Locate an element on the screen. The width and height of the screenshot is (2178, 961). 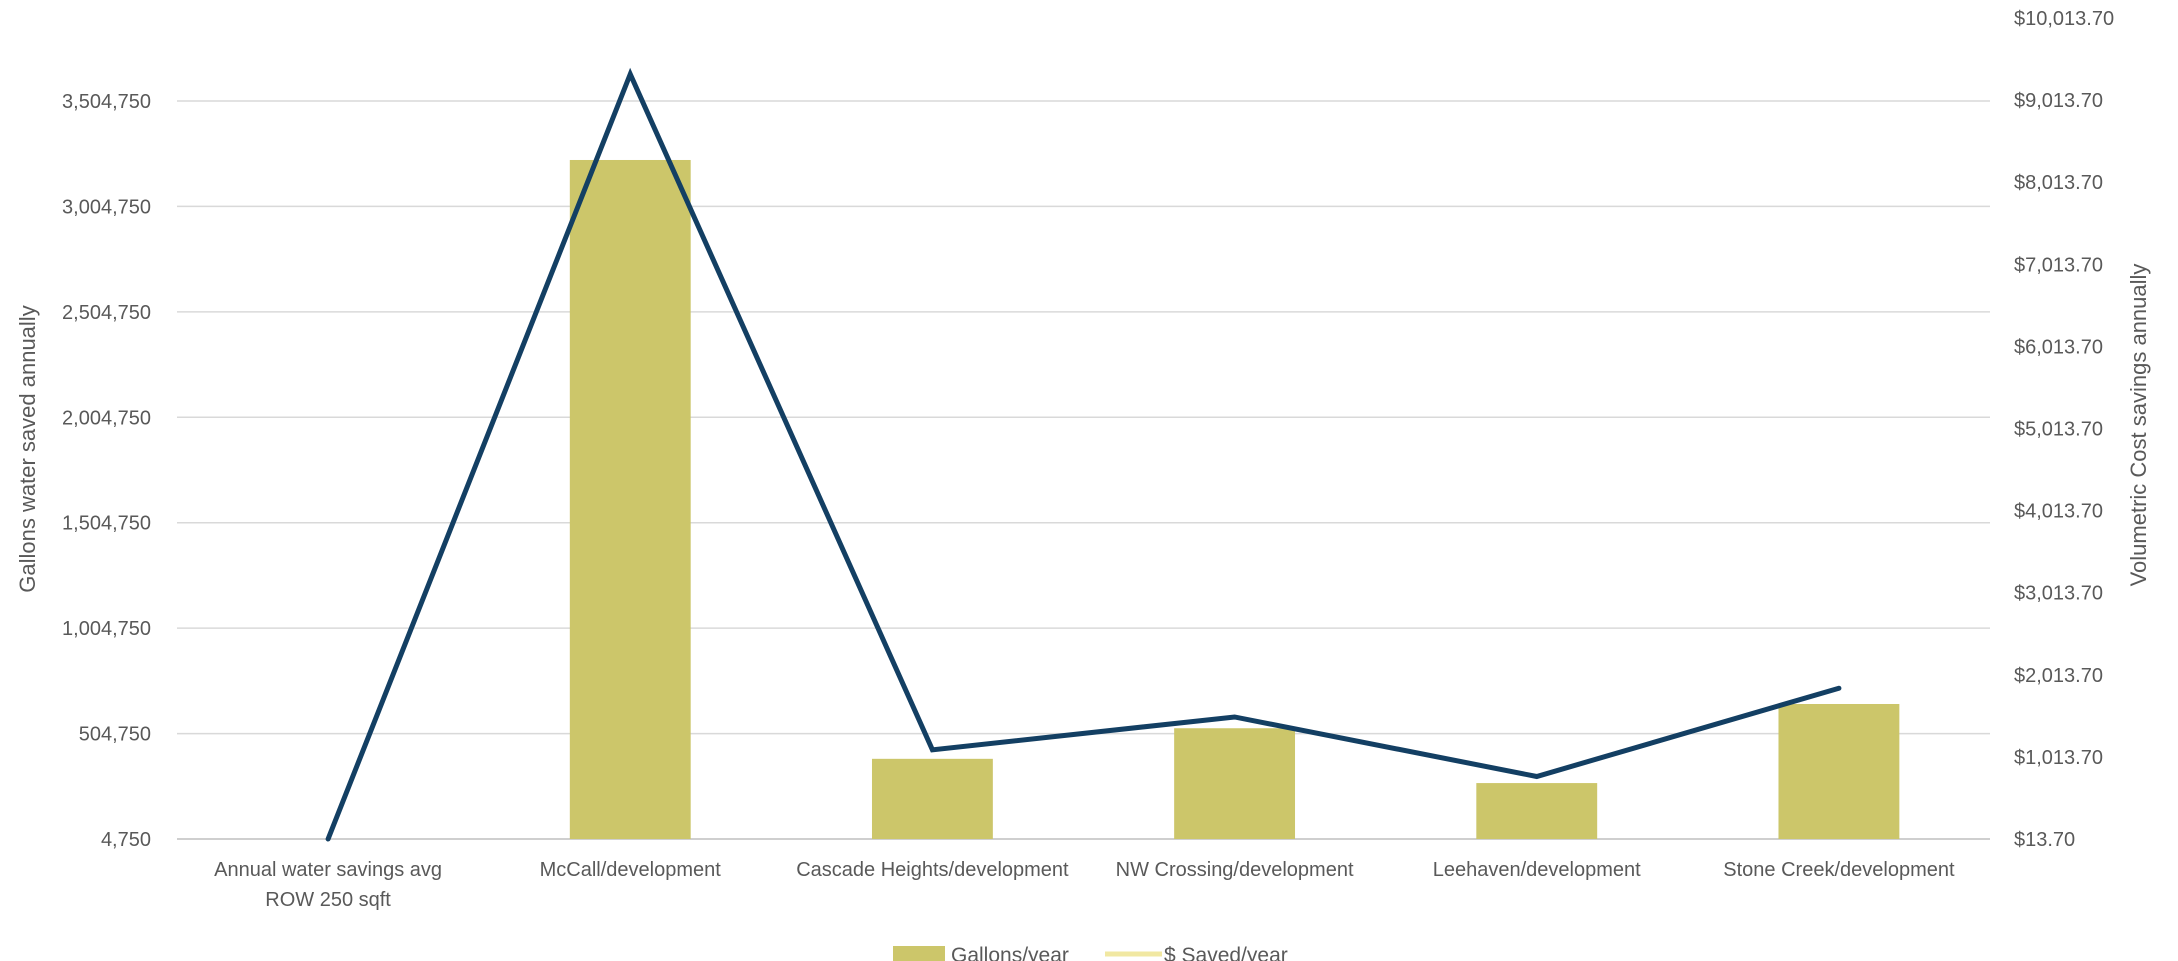
category-label: ROW 250 sqft is located at coordinates (328, 900).